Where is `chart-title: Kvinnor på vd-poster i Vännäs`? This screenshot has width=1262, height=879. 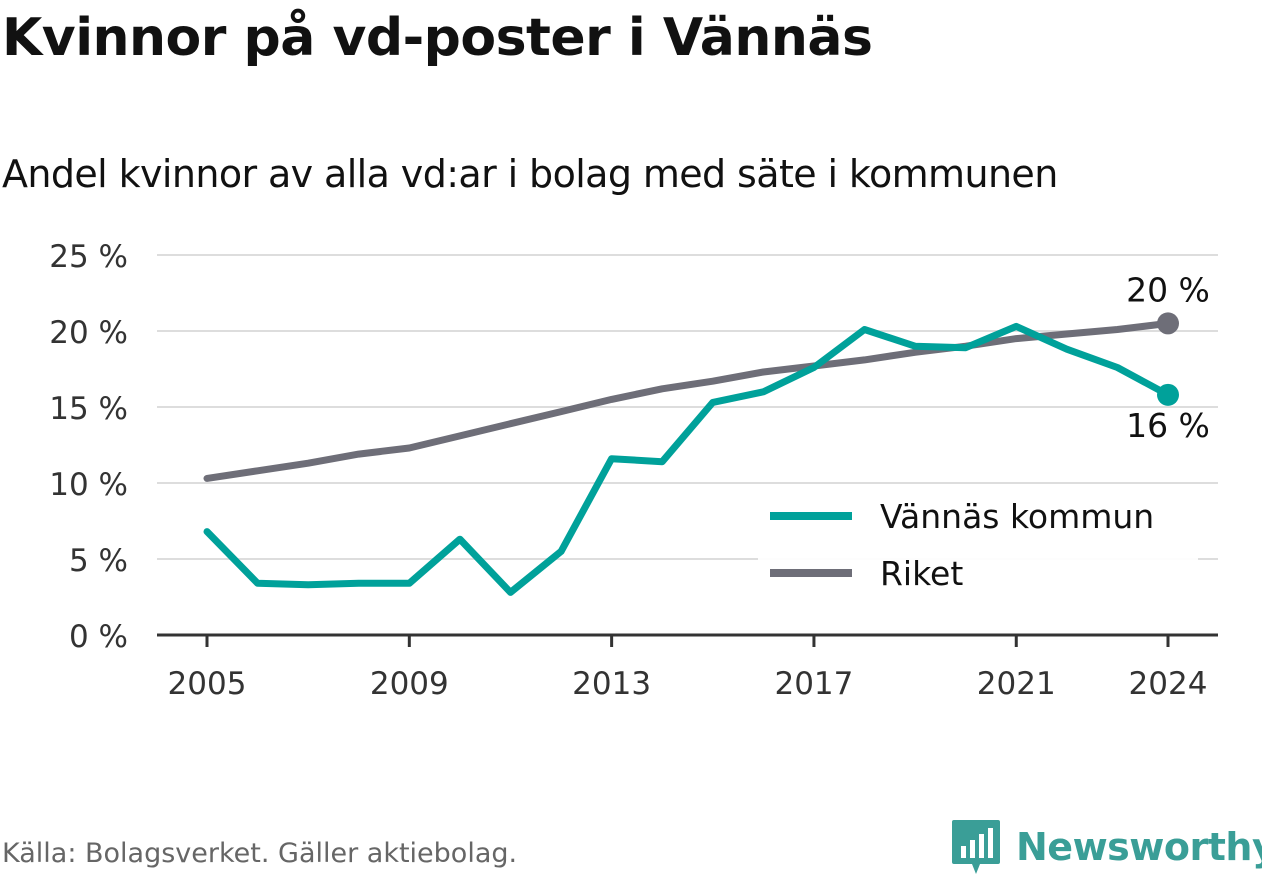
chart-title: Kvinnor på vd-poster i Vännäs is located at coordinates (437, 38).